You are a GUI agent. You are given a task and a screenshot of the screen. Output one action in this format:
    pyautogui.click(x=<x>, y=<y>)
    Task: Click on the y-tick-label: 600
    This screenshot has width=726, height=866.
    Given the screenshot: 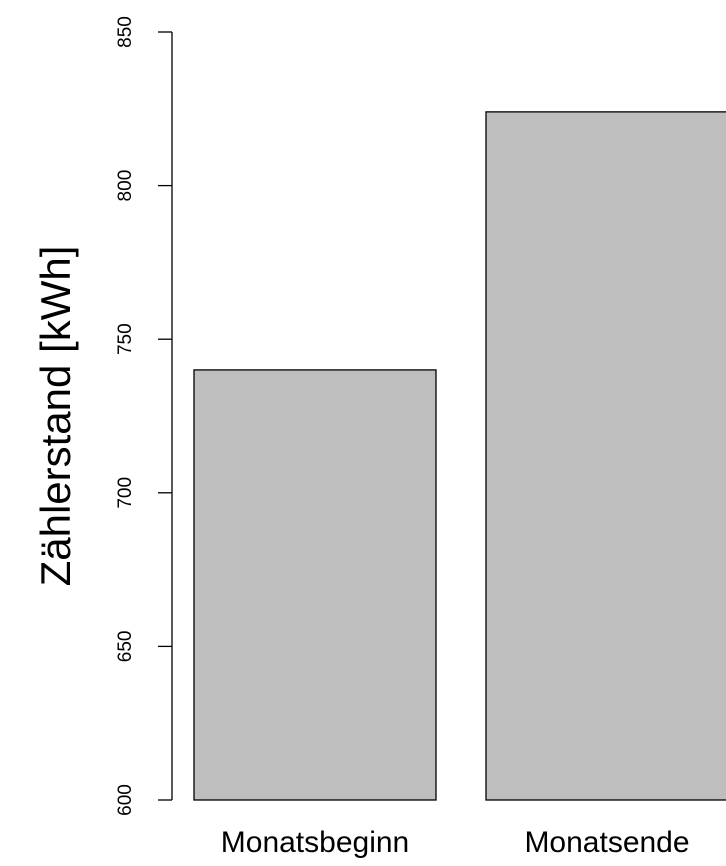 What is the action you would take?
    pyautogui.click(x=125, y=800)
    